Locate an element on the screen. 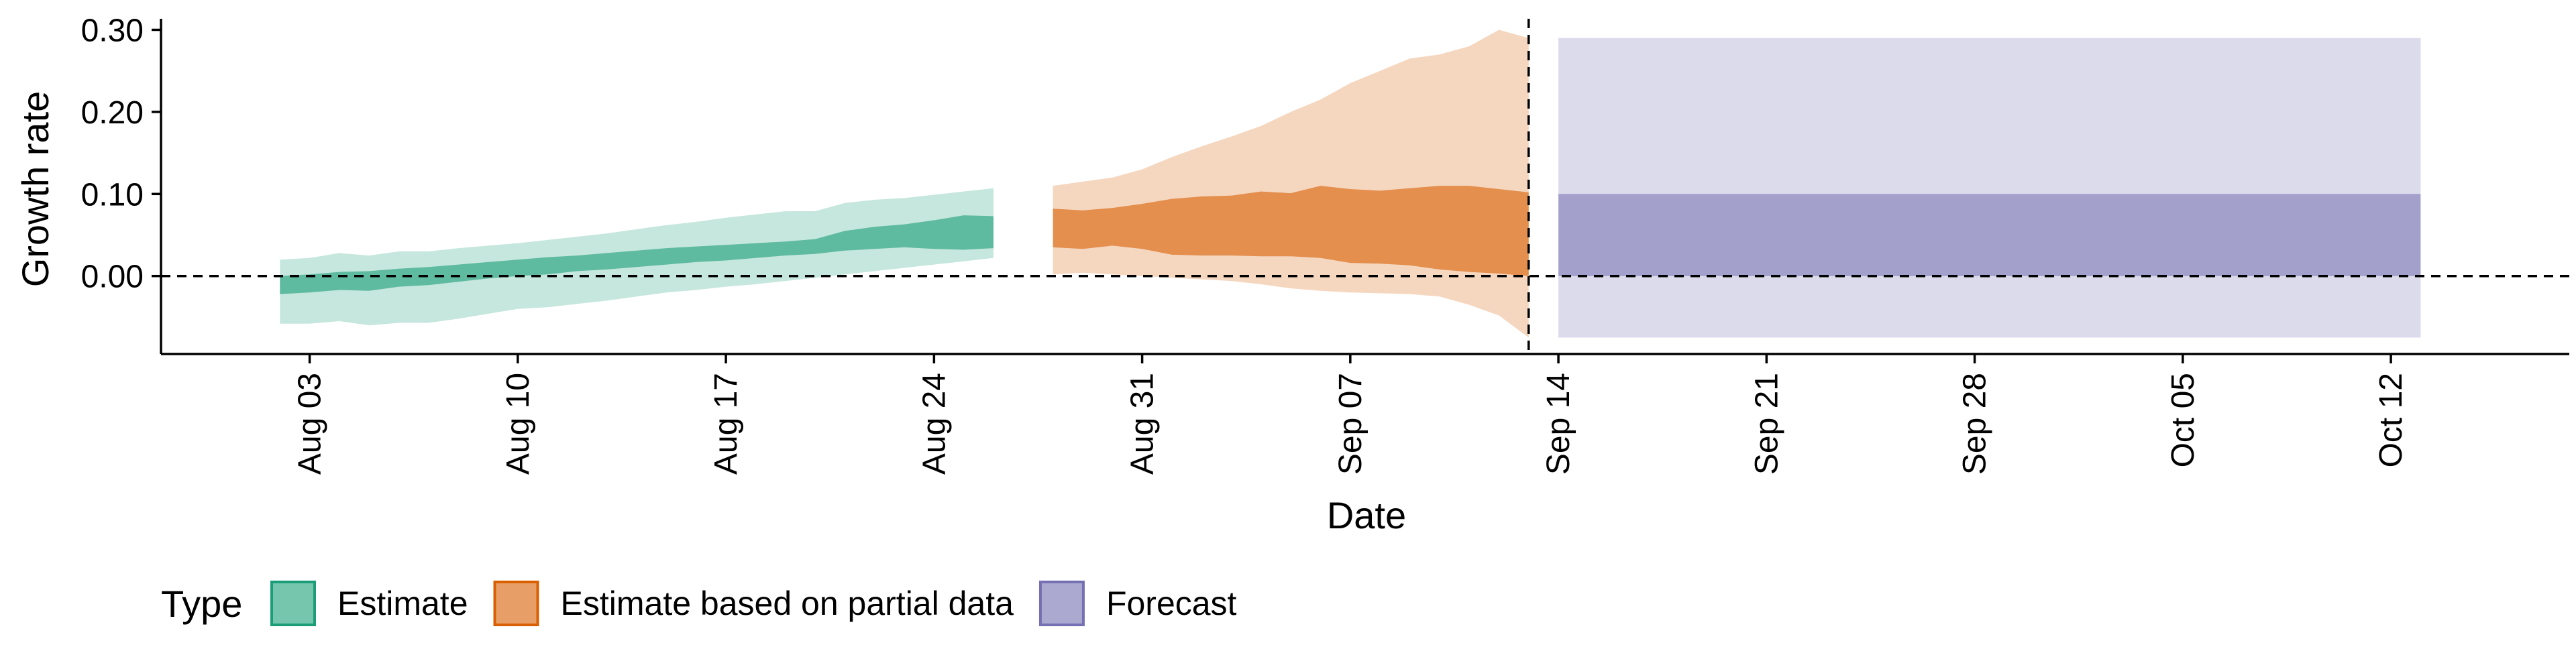  estimate-legend-swatch is located at coordinates (293, 603).